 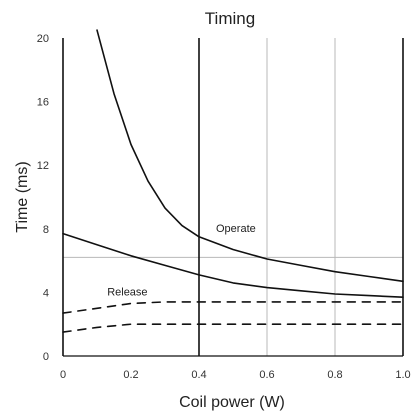 I want to click on y-tick-label: 8, so click(x=46, y=230).